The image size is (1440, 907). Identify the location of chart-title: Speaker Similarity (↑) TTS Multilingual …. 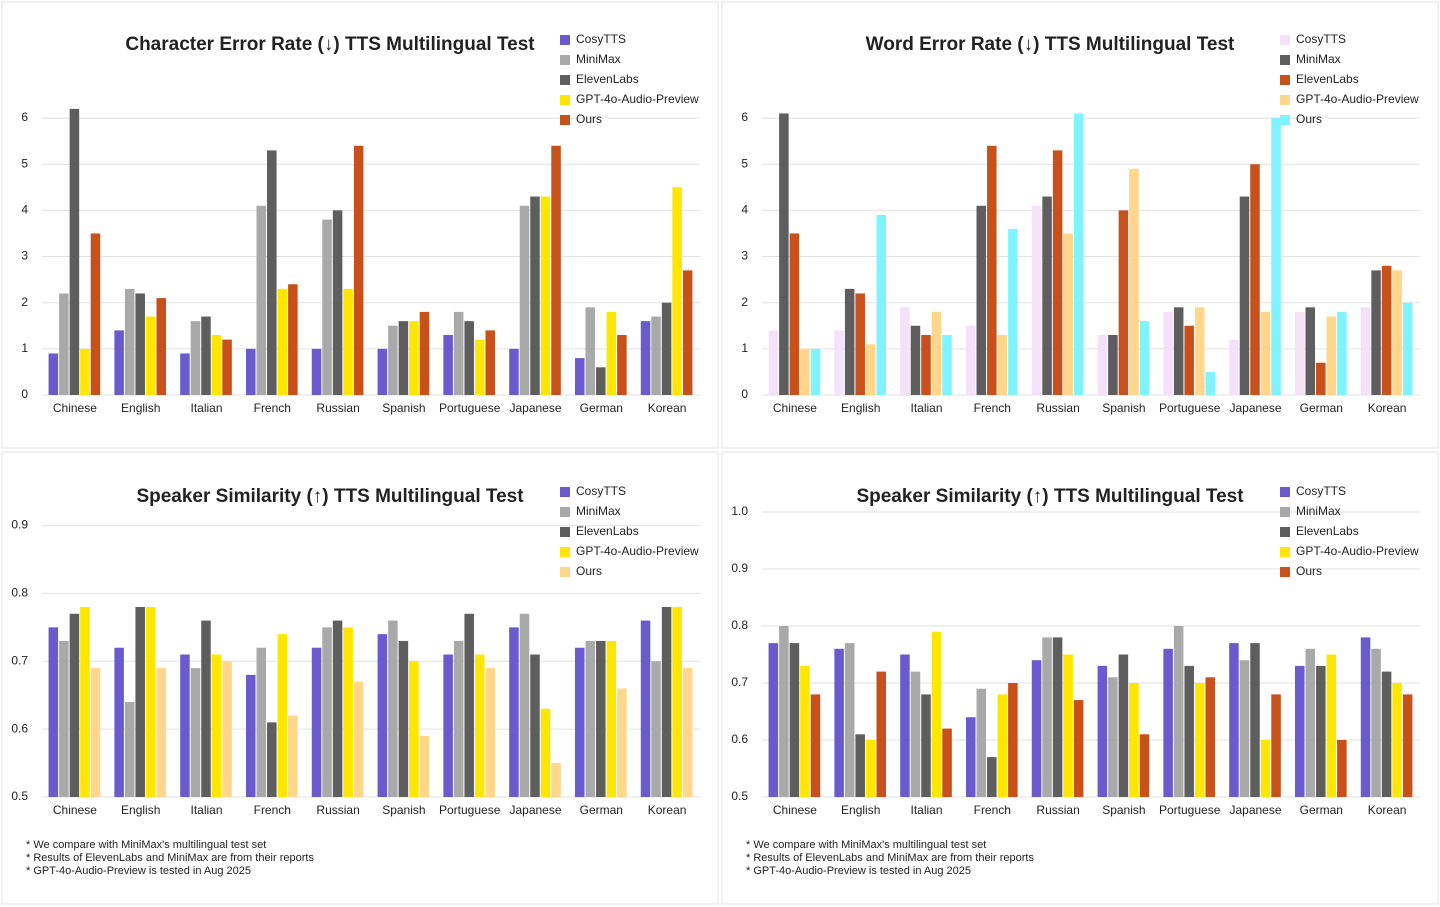
(330, 496).